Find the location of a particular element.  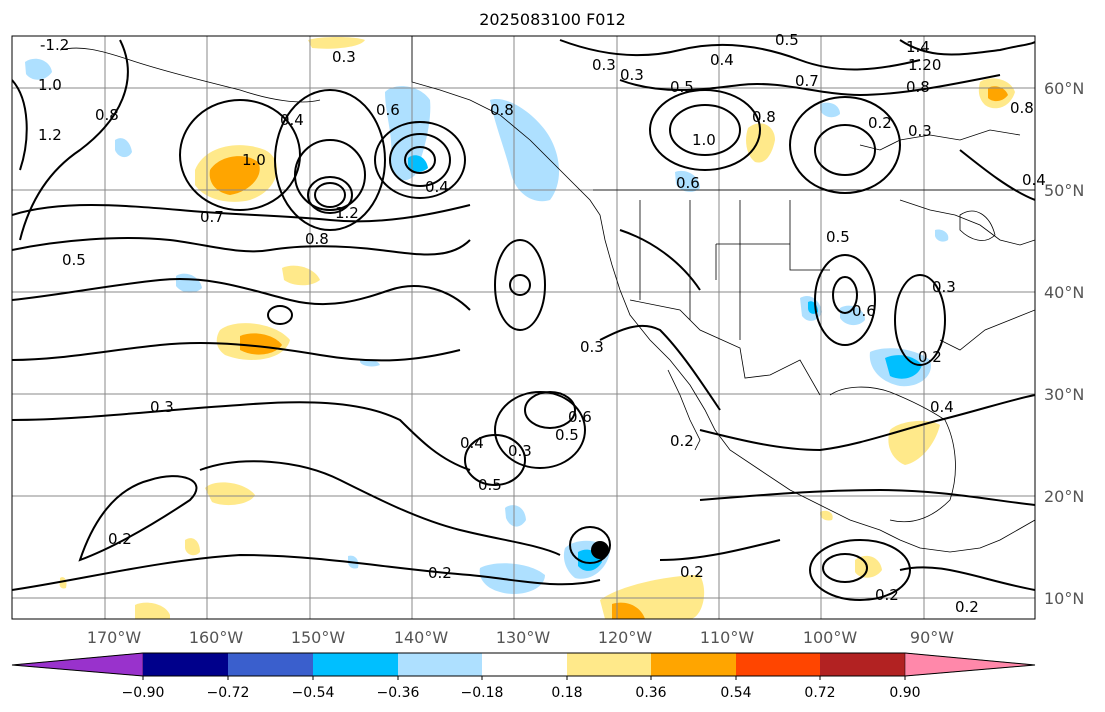

colorbar-tick-label: −0.90 is located at coordinates (143, 693).